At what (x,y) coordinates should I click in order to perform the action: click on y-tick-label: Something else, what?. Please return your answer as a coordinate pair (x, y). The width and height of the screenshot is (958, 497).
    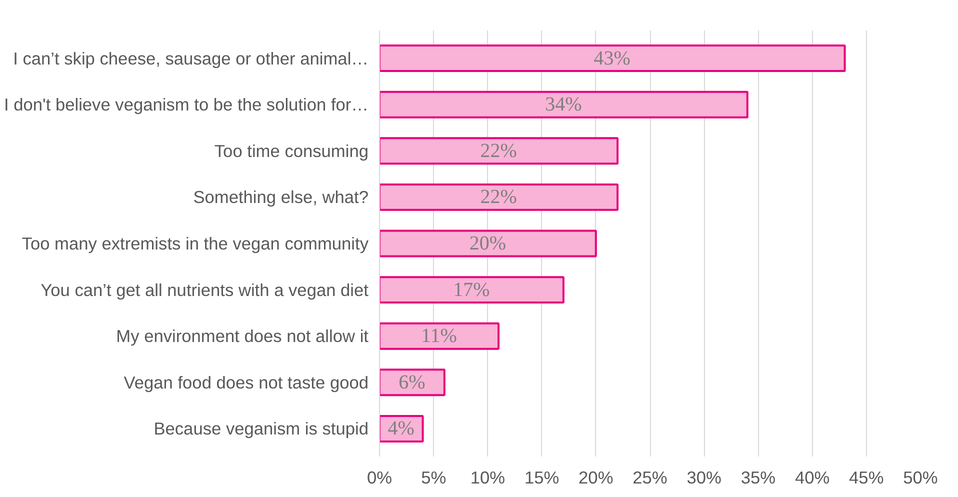
    Looking at the image, I should click on (280, 197).